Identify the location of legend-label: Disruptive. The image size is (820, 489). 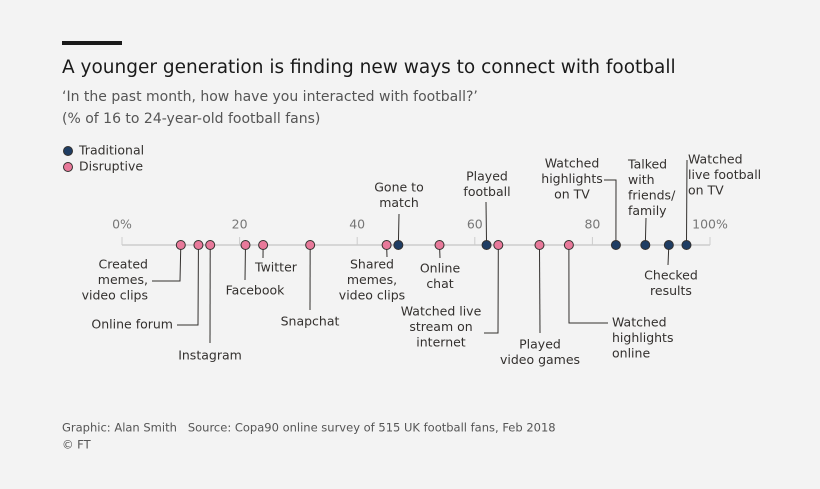
(111, 166).